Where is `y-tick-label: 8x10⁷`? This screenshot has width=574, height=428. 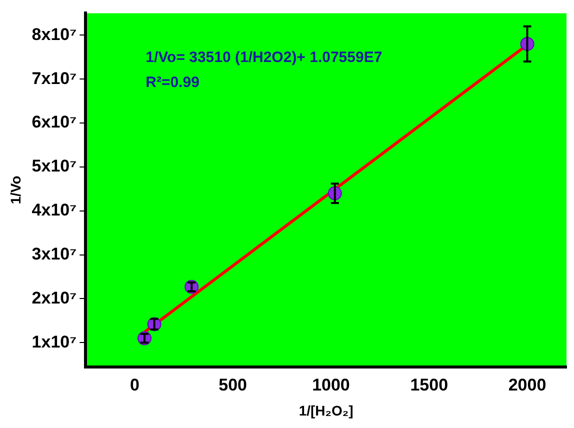 y-tick-label: 8x10⁷ is located at coordinates (54, 34).